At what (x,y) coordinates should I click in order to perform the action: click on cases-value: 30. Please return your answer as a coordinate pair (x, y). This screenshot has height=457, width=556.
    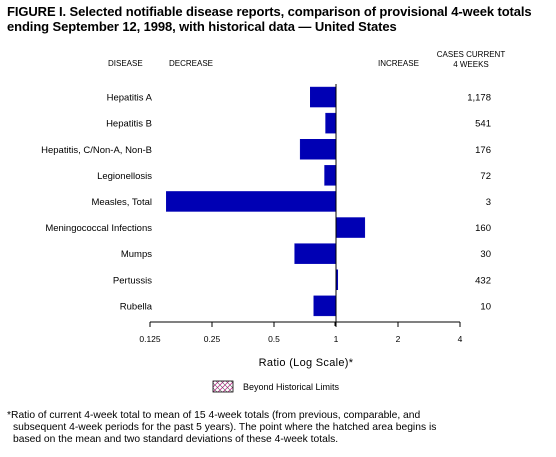
    Looking at the image, I should click on (485, 254).